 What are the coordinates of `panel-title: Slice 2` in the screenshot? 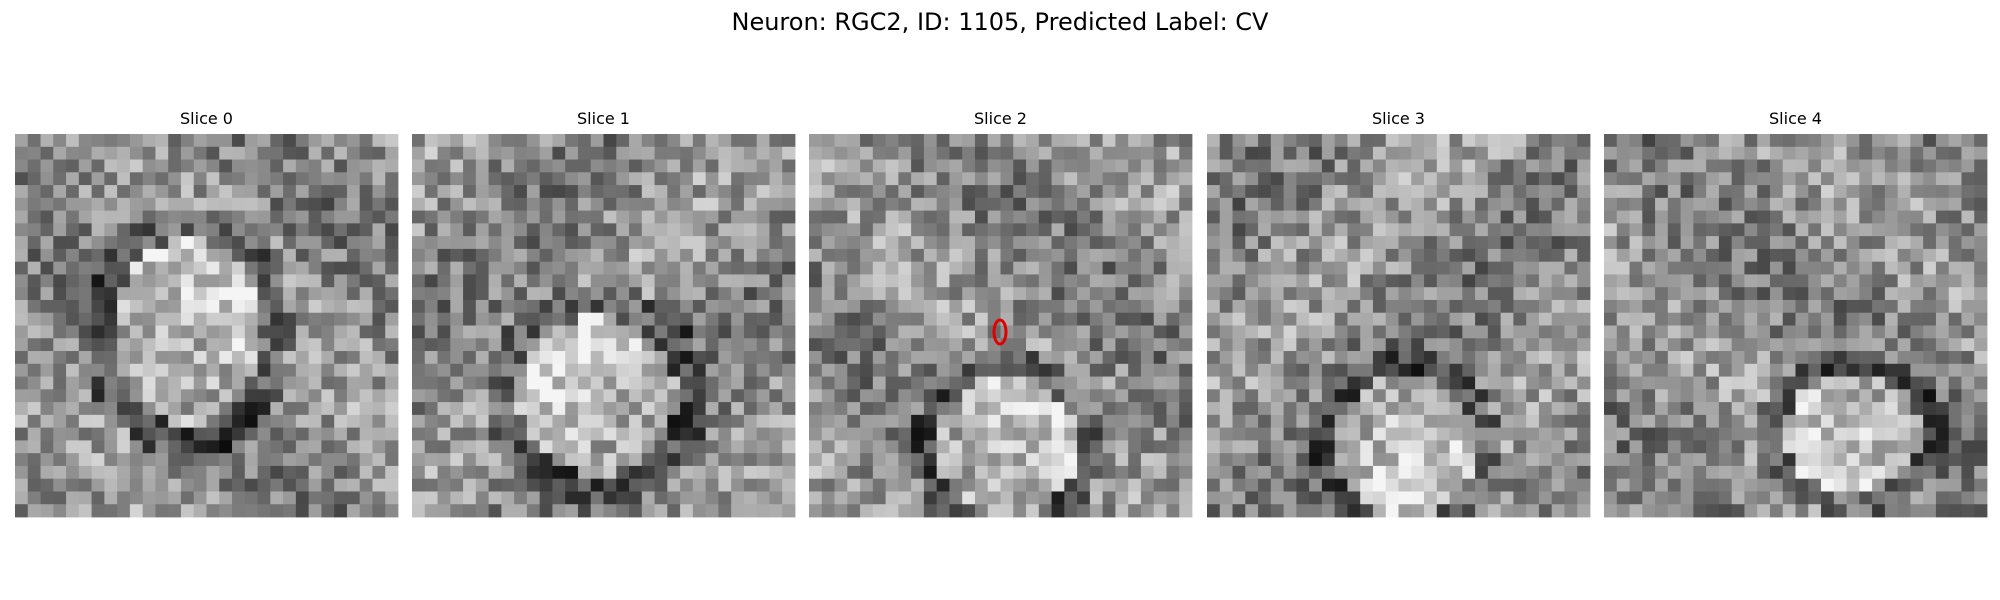 It's located at (1000, 118).